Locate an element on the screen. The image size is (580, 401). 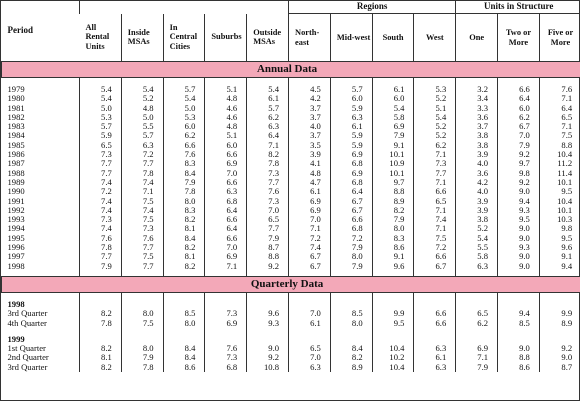
quarter-year-label: 1999 is located at coordinates (16, 338).